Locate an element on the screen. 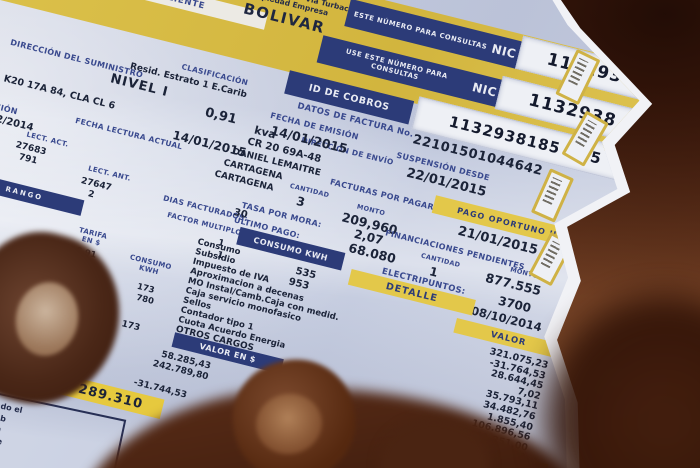 This screenshot has height=468, width=700. kva-value: 0,91 is located at coordinates (221, 116).